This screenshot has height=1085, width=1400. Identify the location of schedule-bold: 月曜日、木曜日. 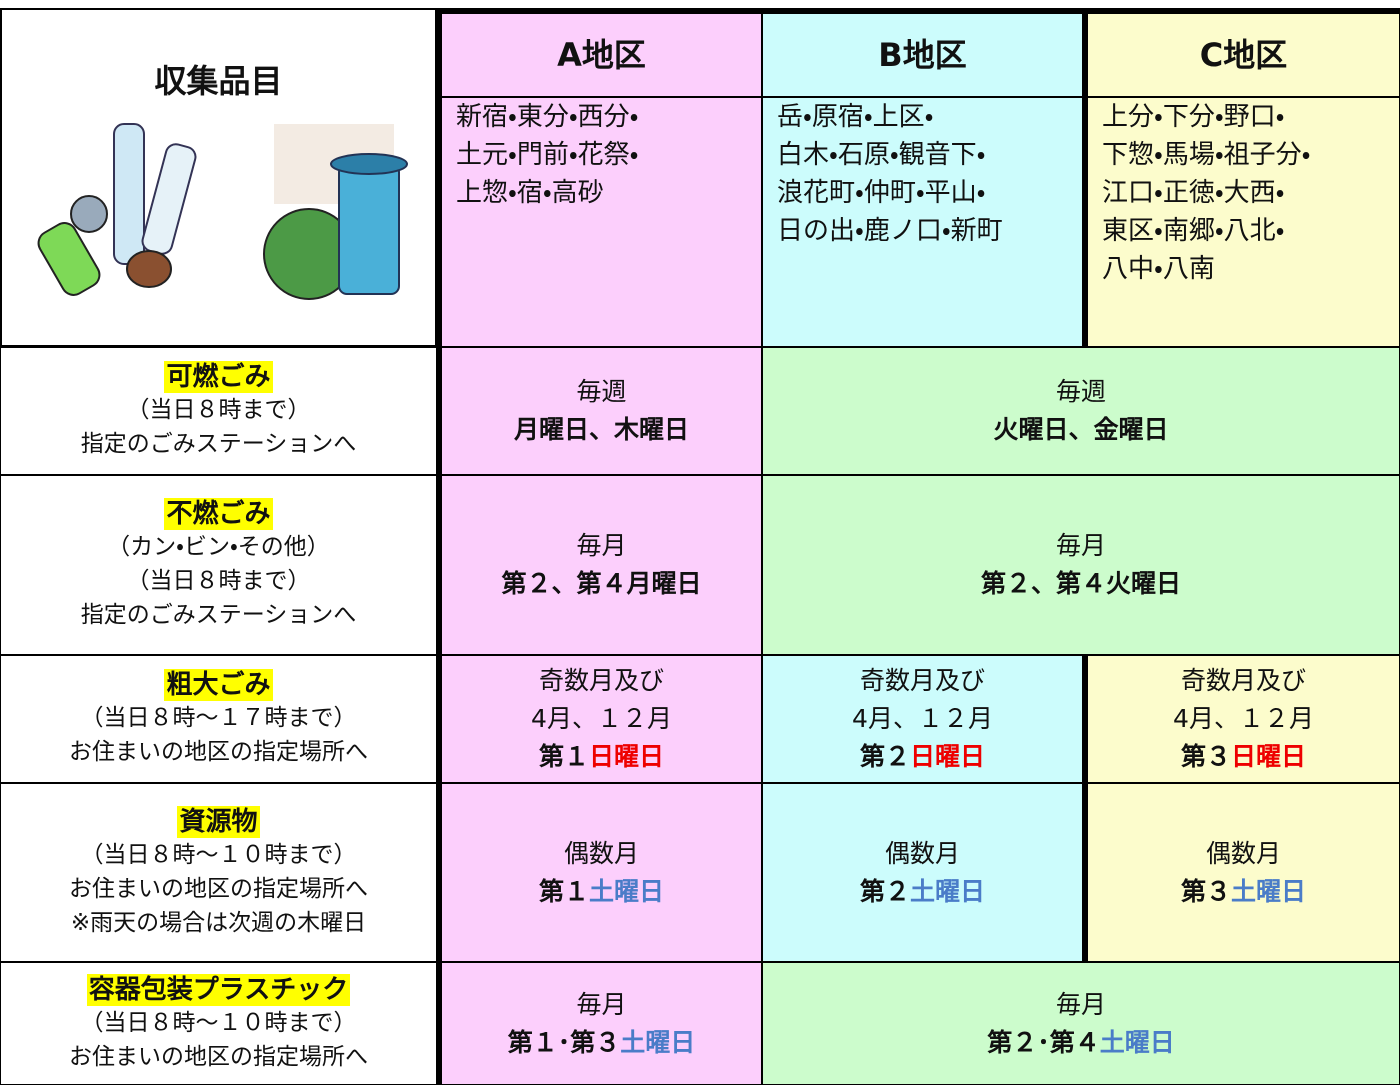
(601, 429).